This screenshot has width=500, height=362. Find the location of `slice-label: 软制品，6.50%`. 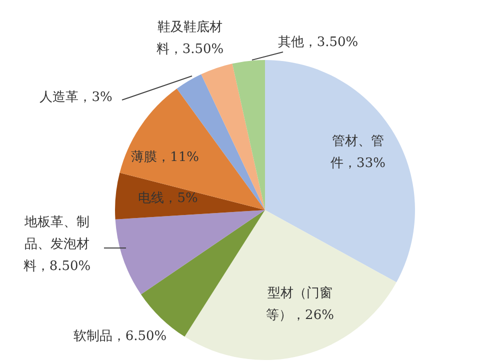

slice-label: 软制品，6.50% is located at coordinates (120, 336).